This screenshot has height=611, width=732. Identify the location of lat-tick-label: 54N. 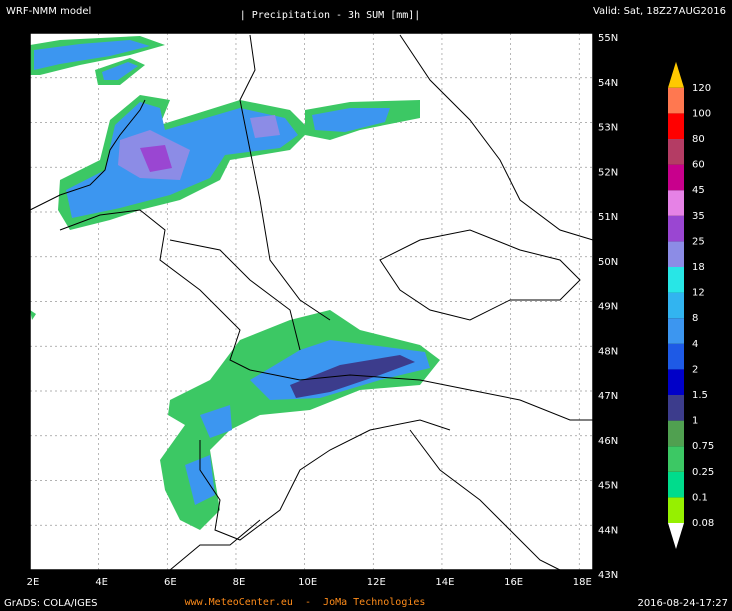
(608, 83).